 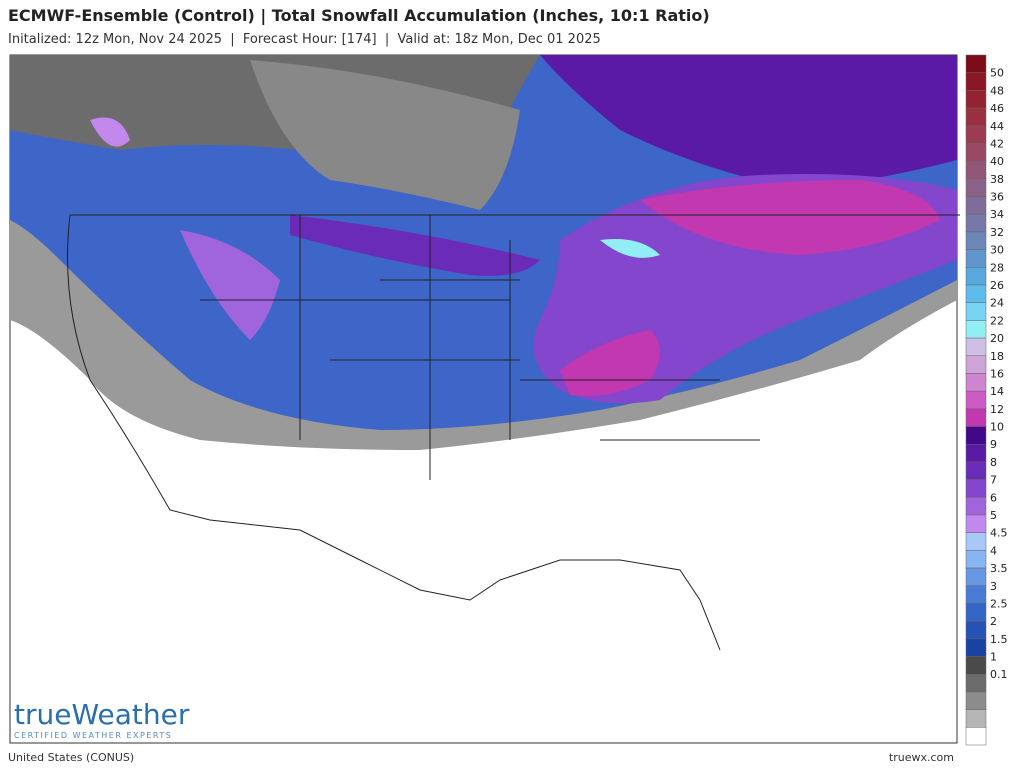 What do you see at coordinates (997, 197) in the screenshot?
I see `legend-label: 36` at bounding box center [997, 197].